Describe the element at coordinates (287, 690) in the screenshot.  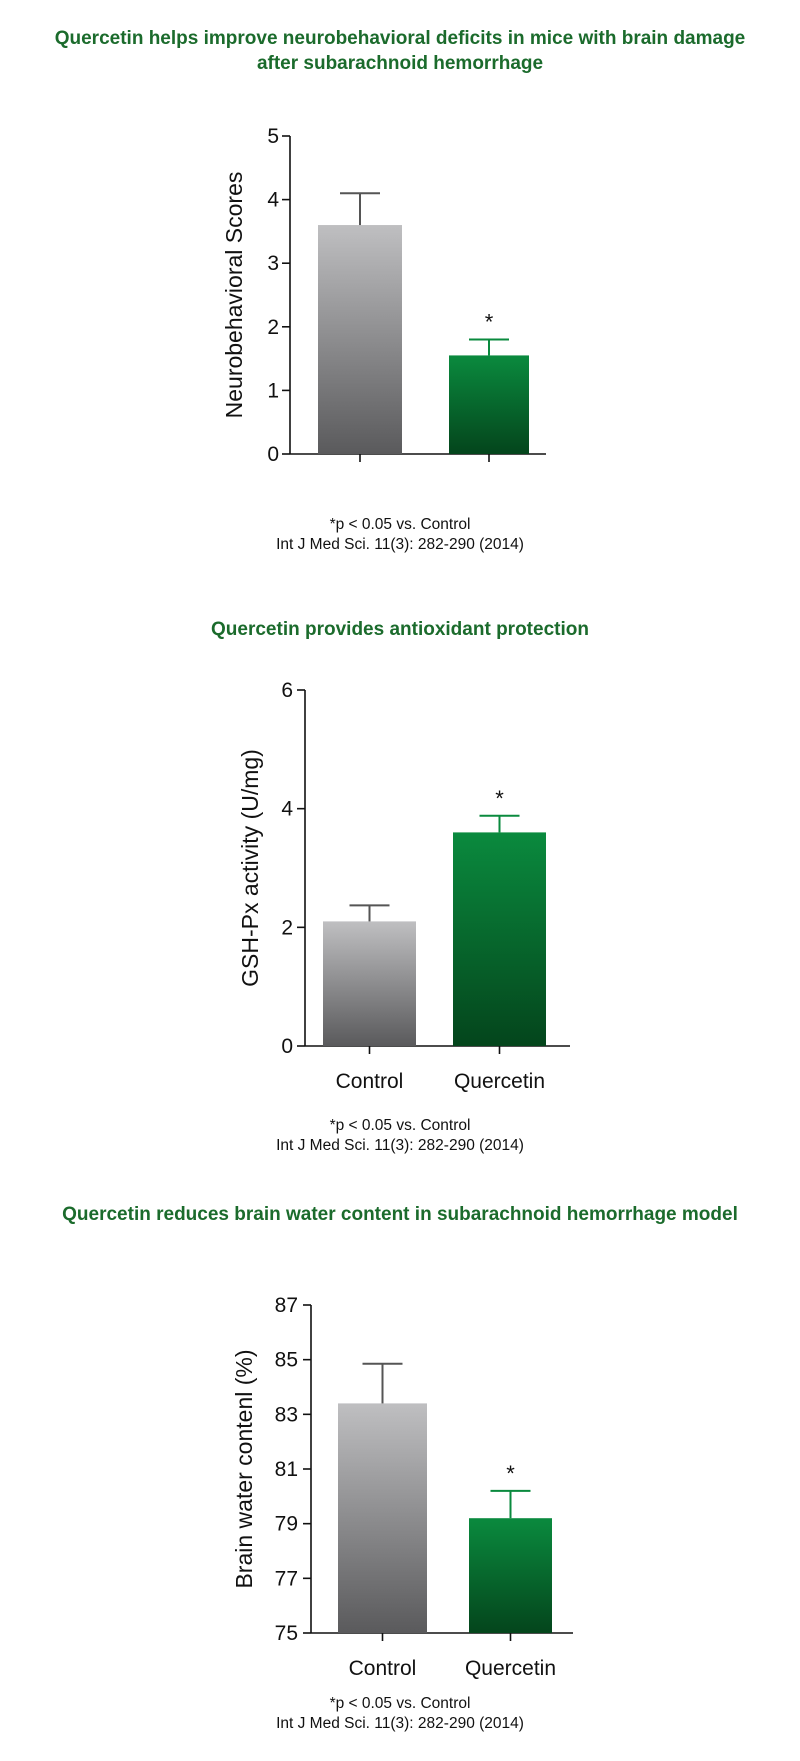
I see `y-tick-label: 6` at that location.